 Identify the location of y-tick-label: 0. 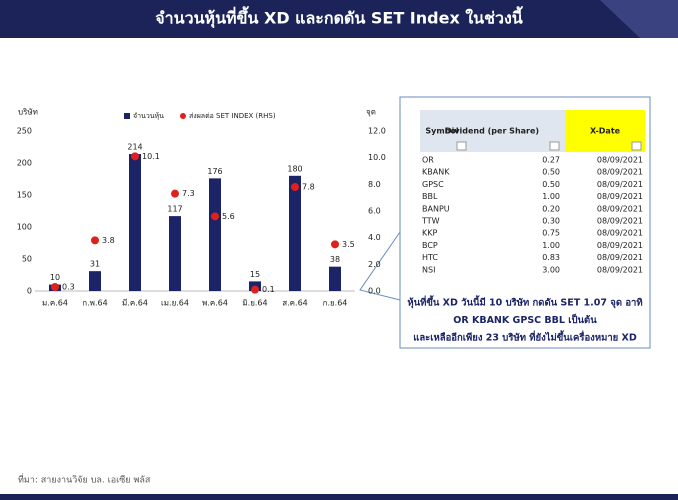
(29, 291).